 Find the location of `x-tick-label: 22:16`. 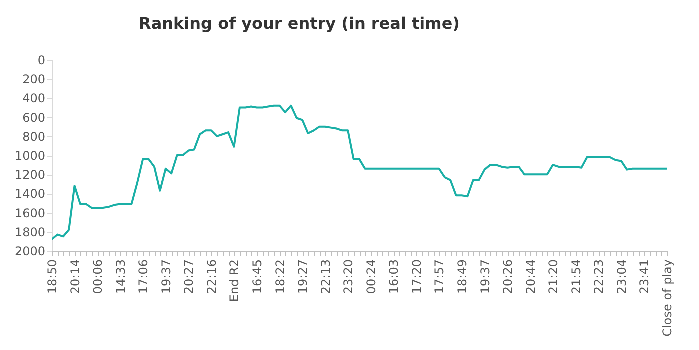

x-tick-label: 22:16 is located at coordinates (211, 277).